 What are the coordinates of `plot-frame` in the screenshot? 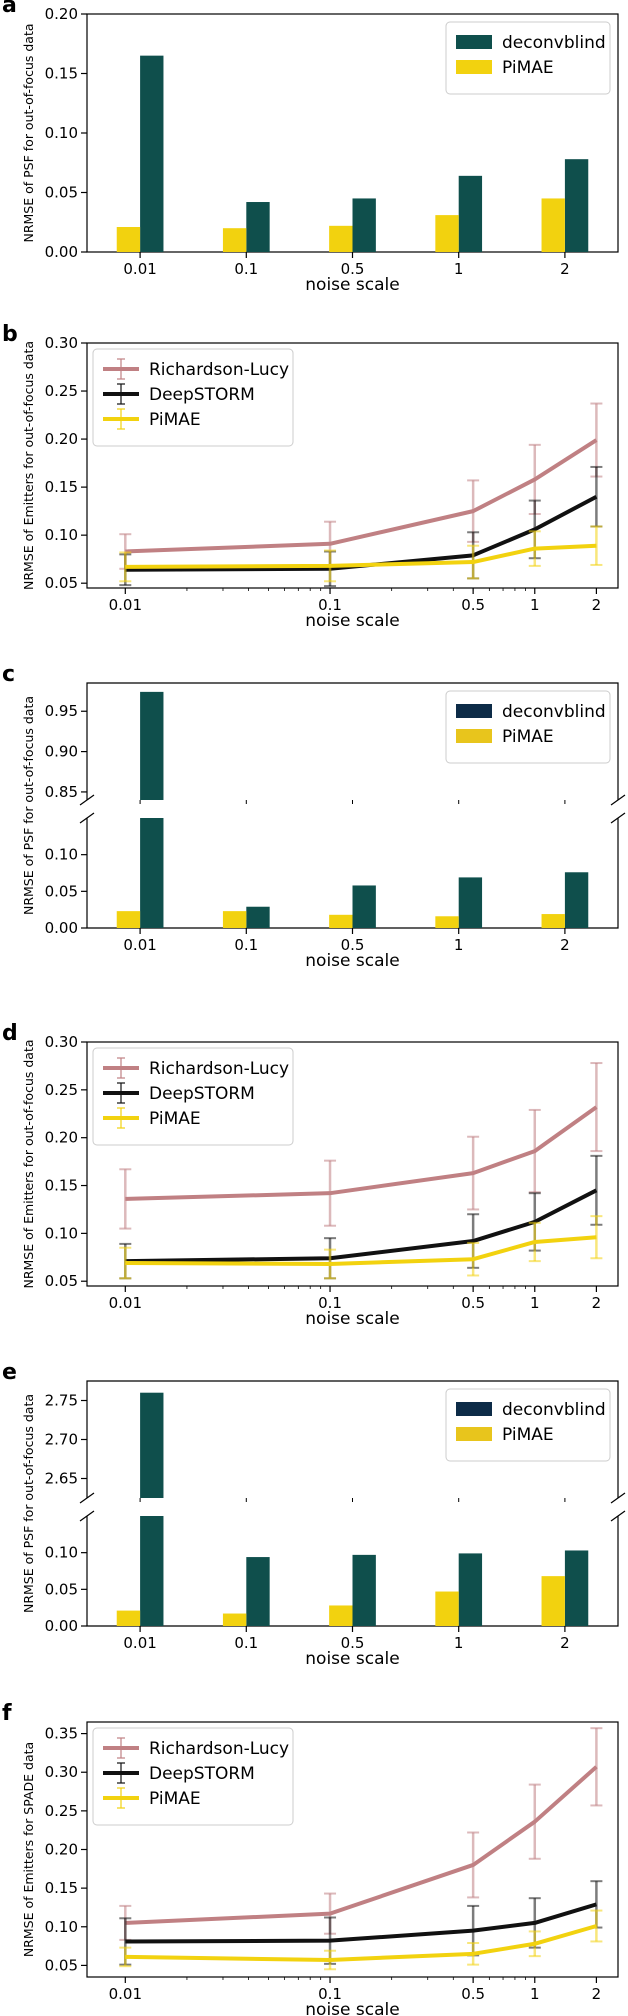 It's located at (352, 1164).